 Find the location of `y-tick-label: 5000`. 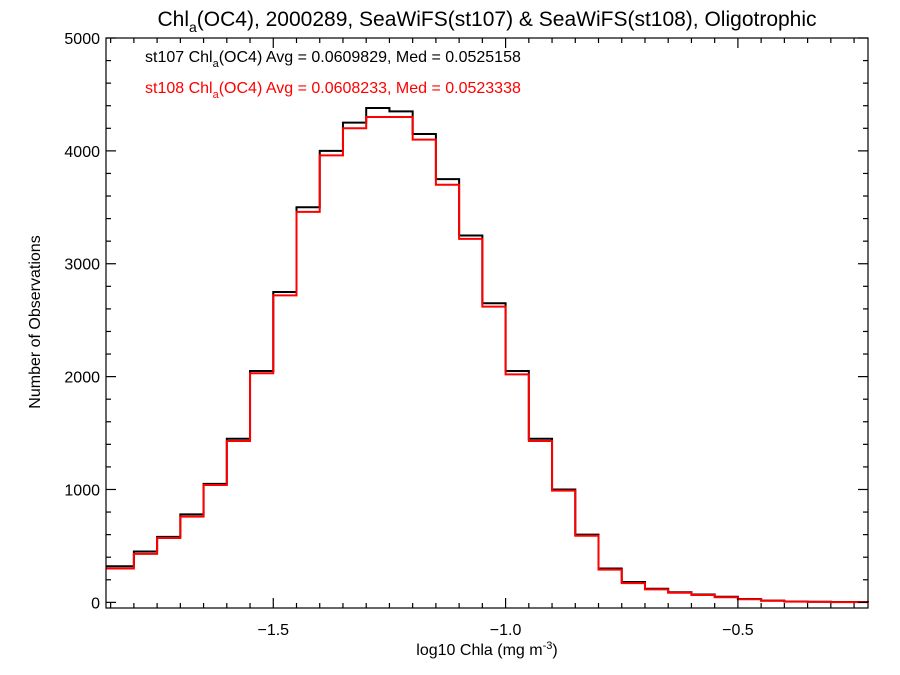

y-tick-label: 5000 is located at coordinates (82, 39).